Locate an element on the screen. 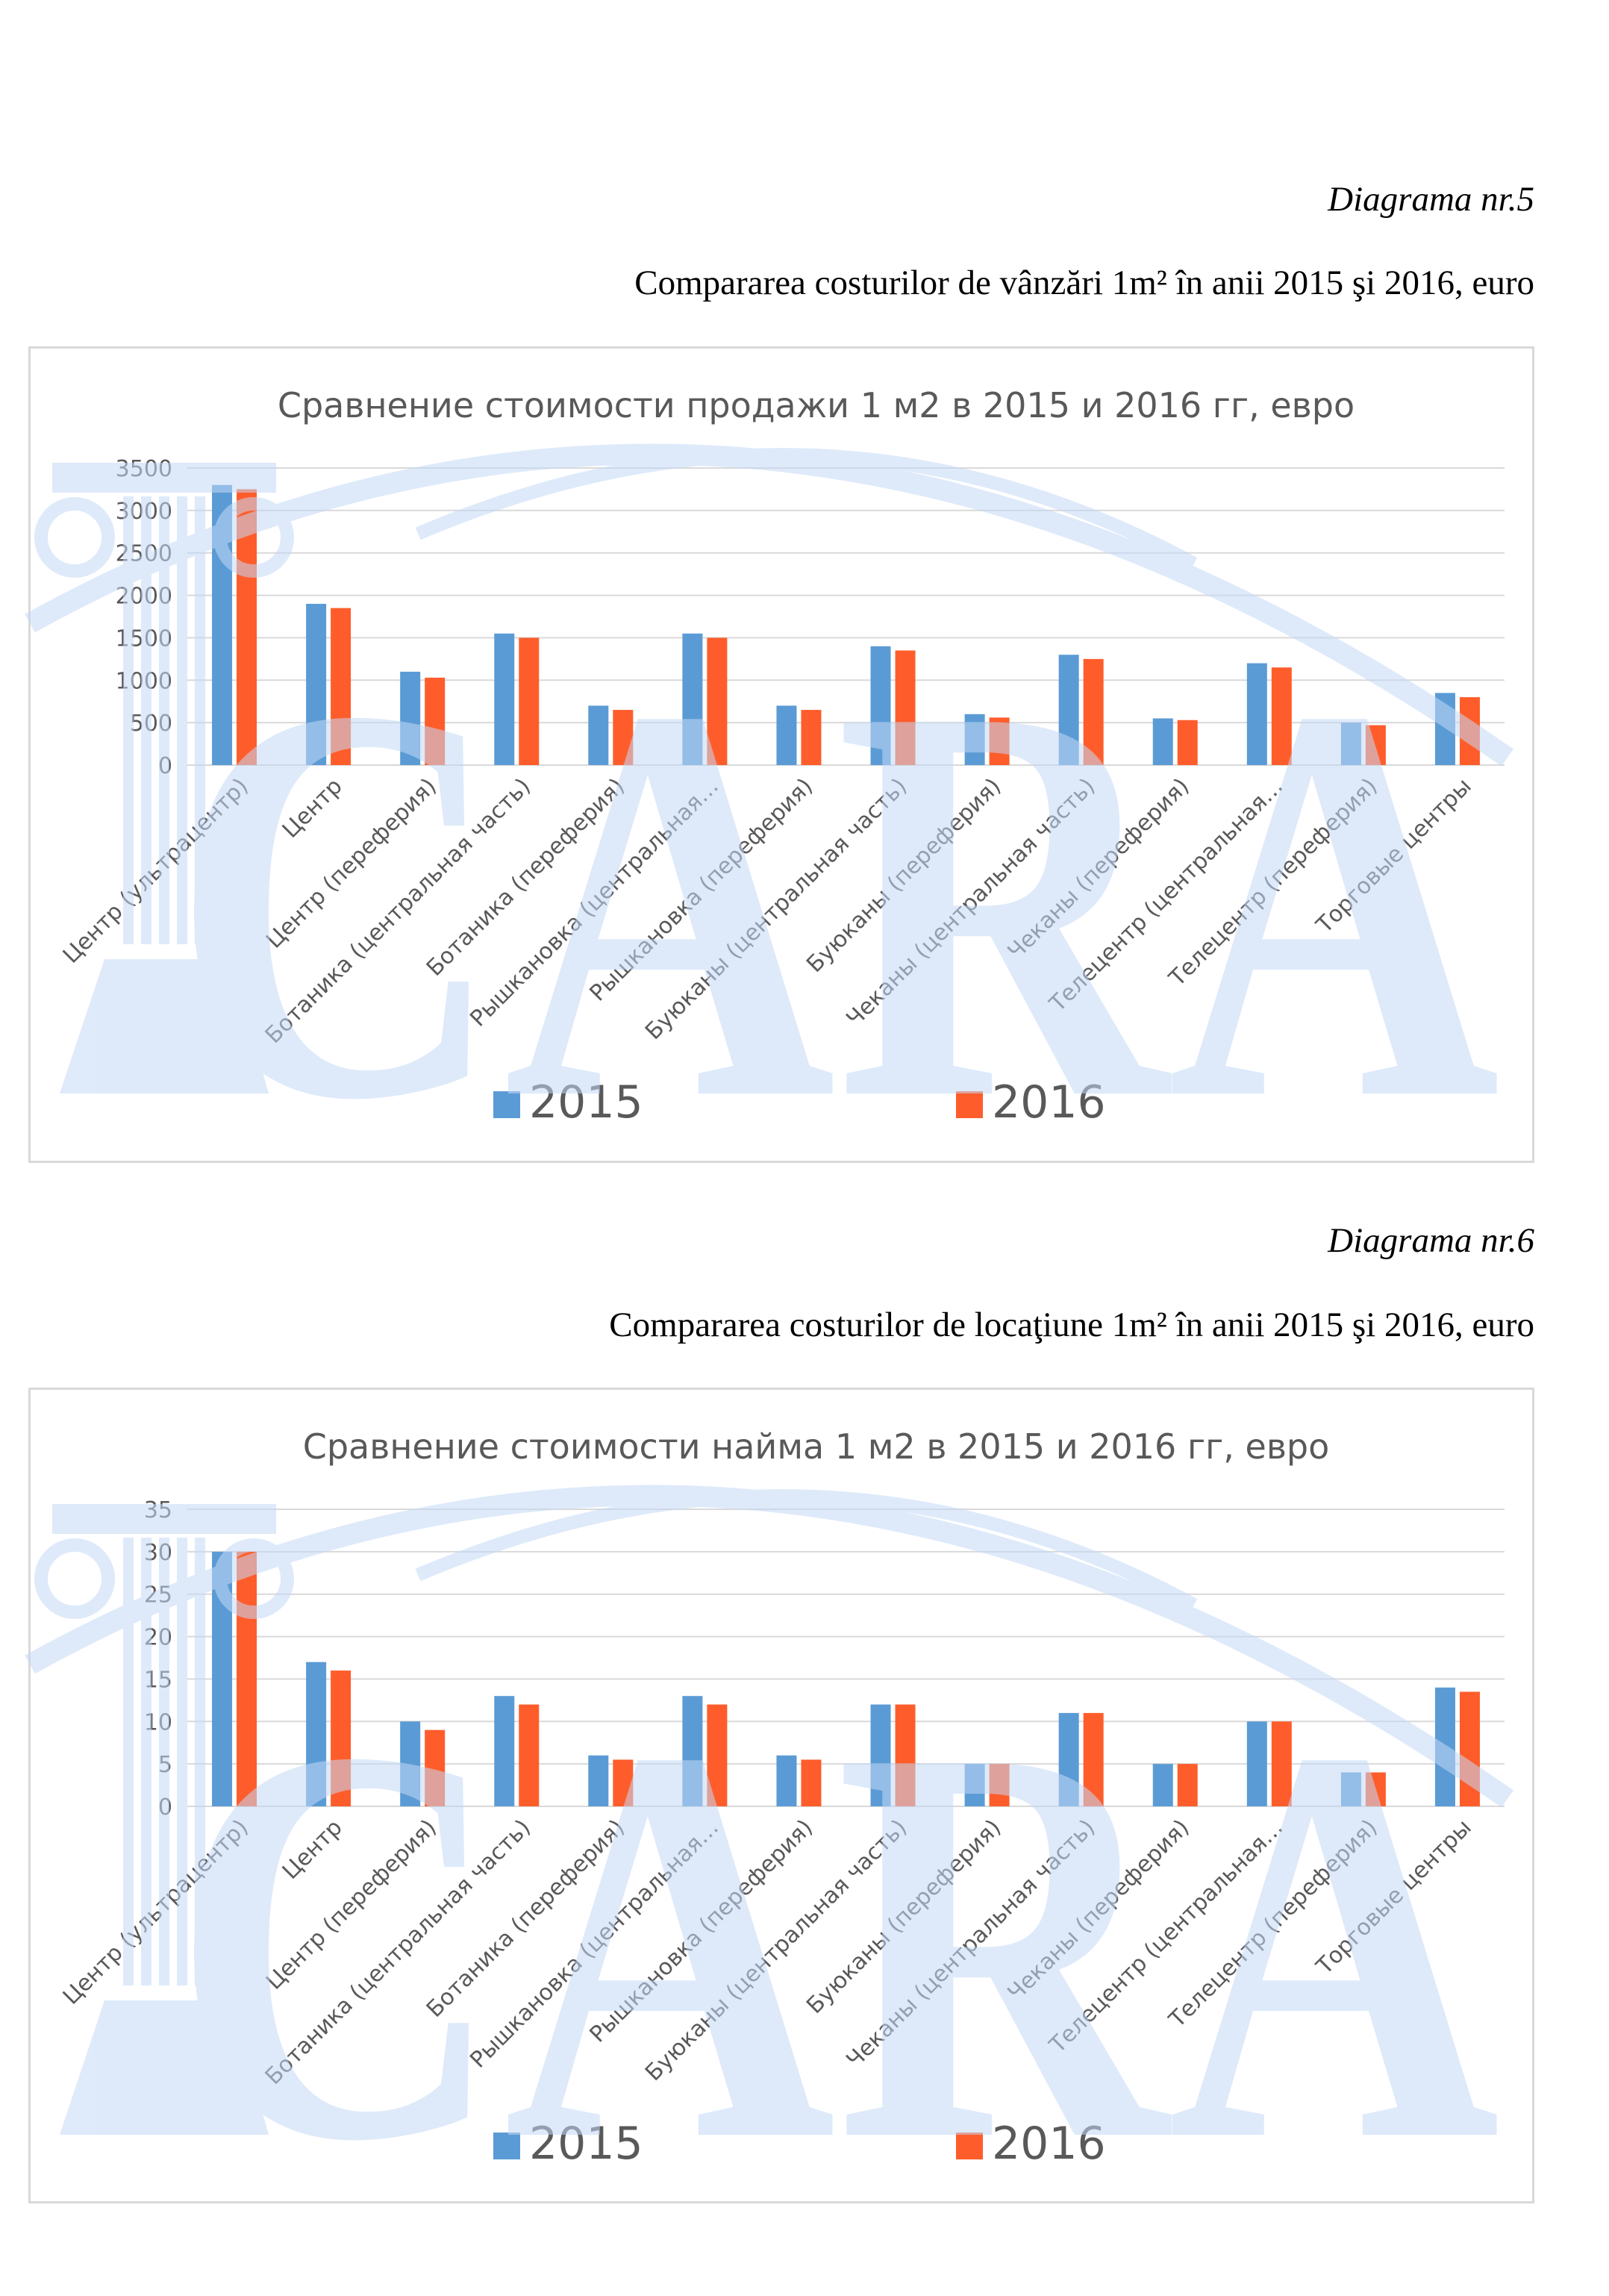 This screenshot has height=2296, width=1609. y-tick-label: 2500 is located at coordinates (144, 554).